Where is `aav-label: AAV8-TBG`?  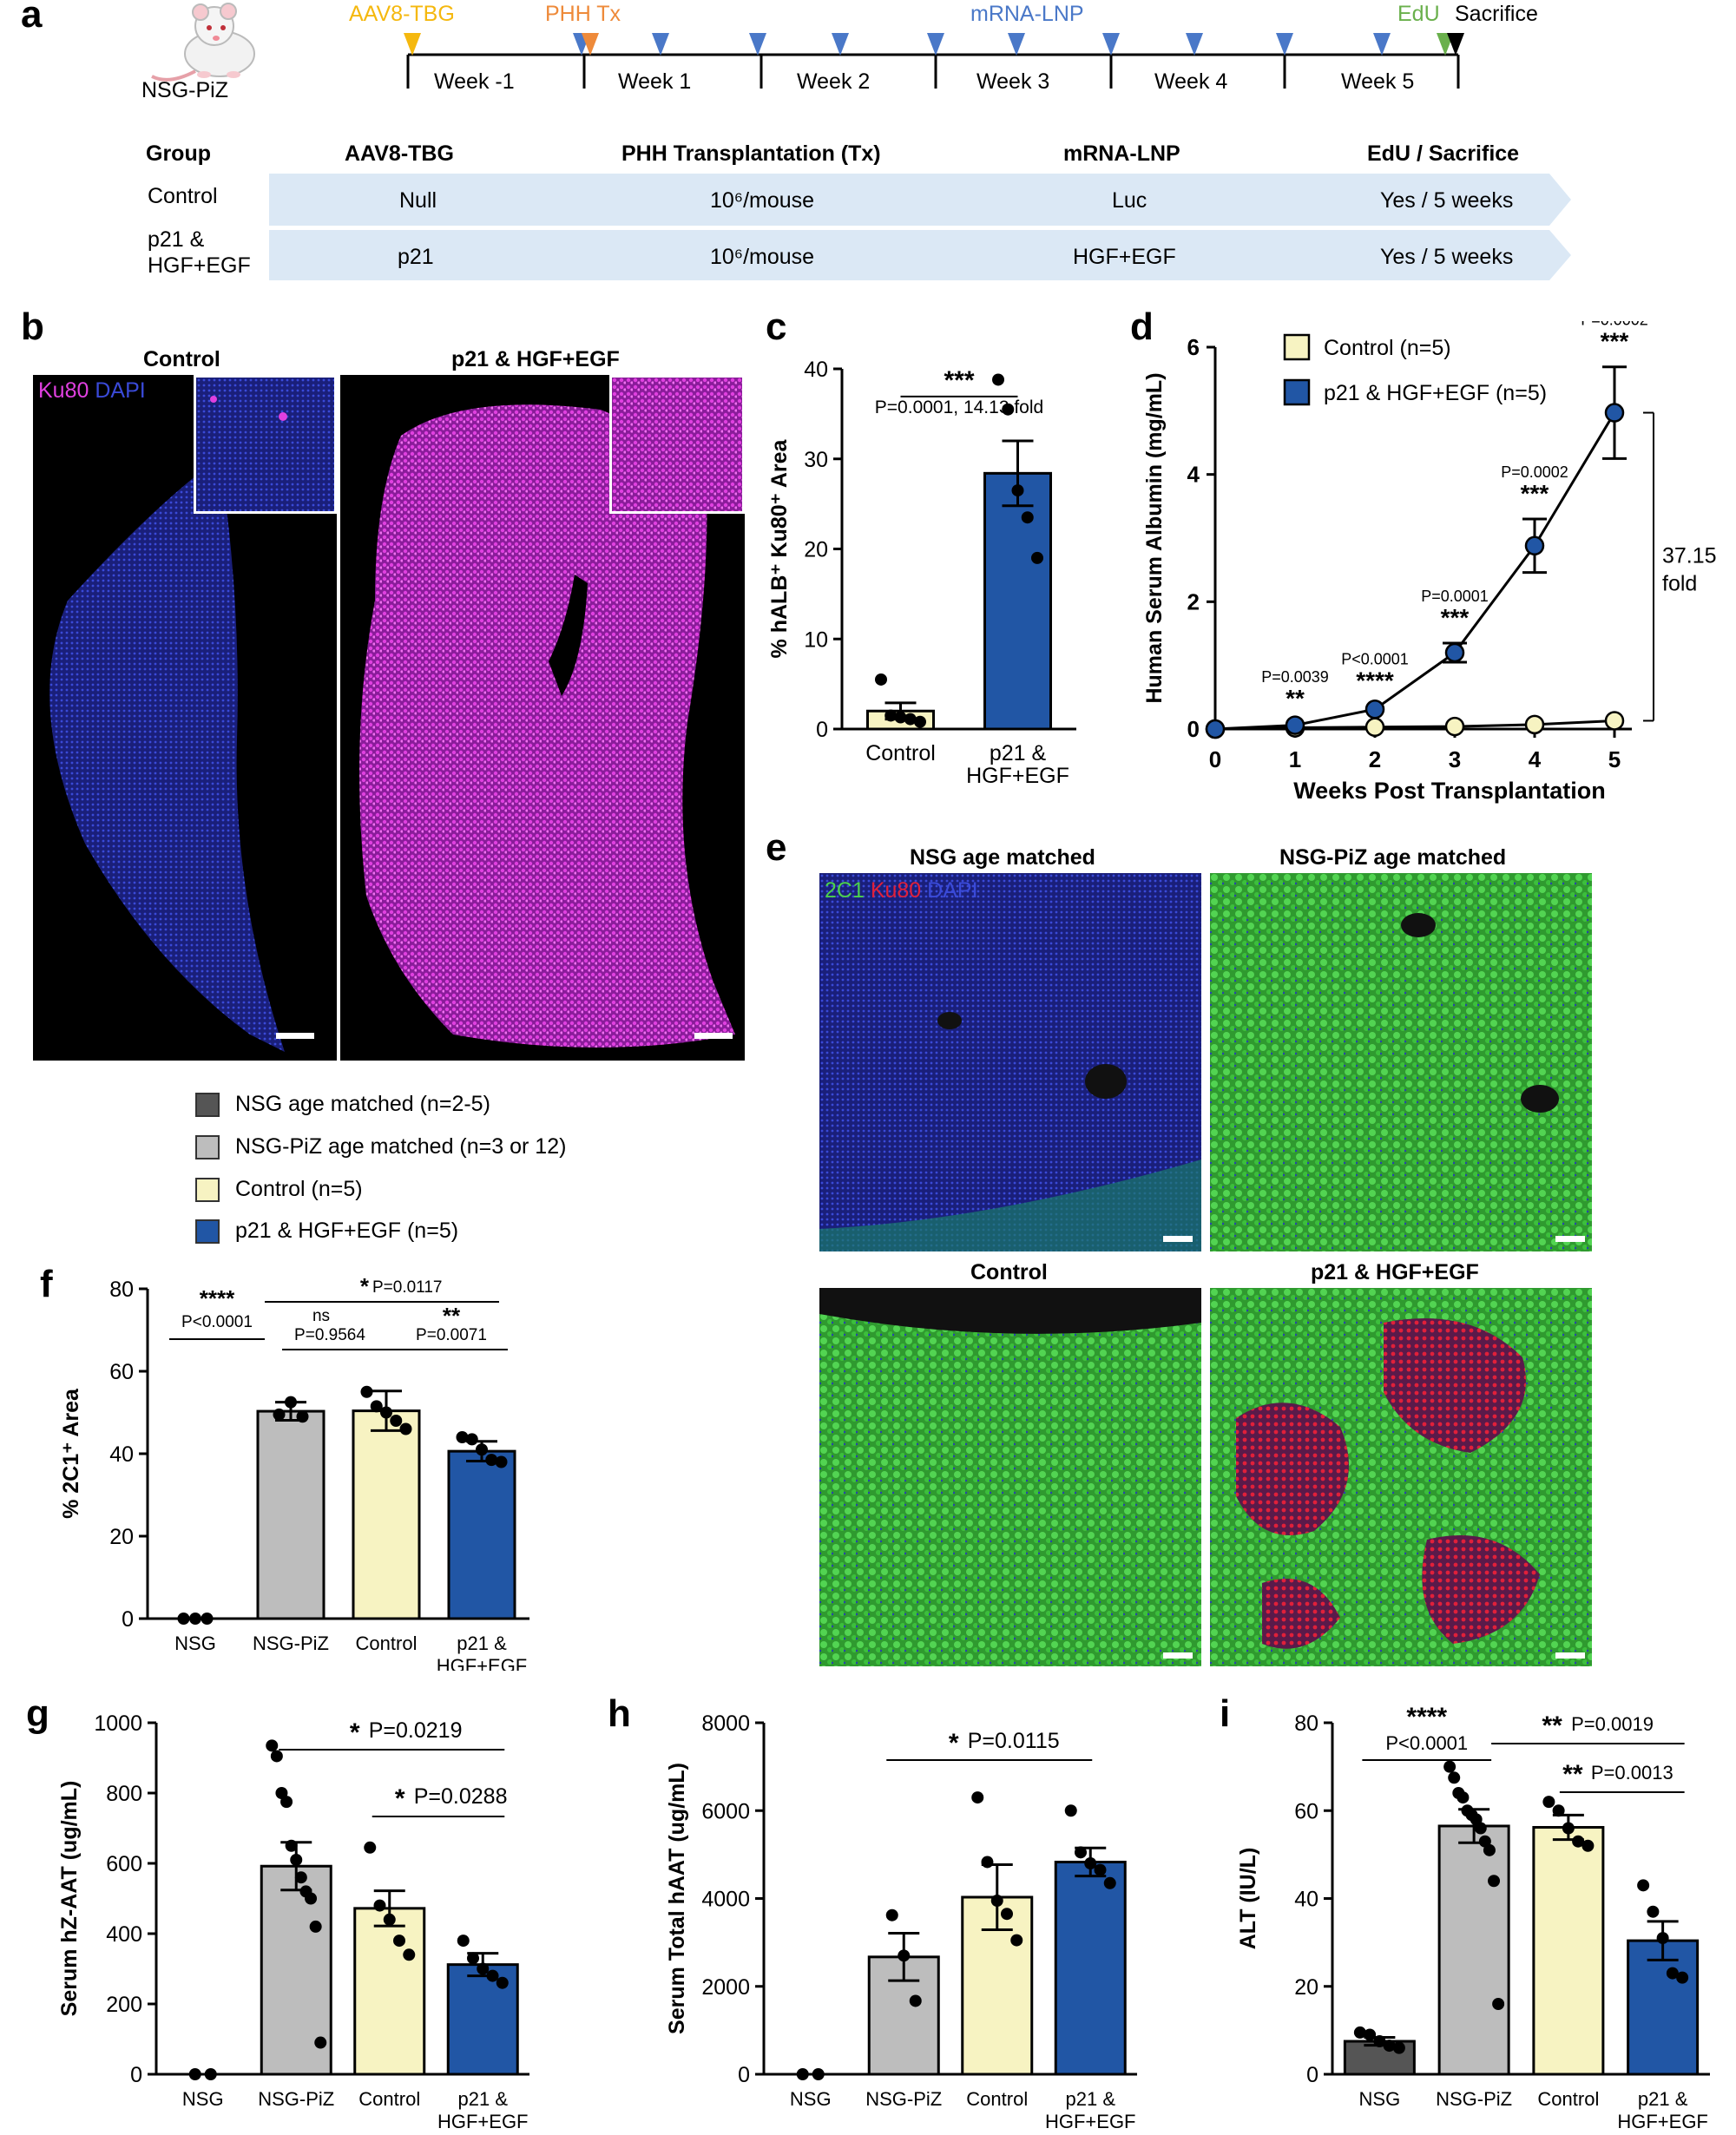
aav-label: AAV8-TBG is located at coordinates (402, 14).